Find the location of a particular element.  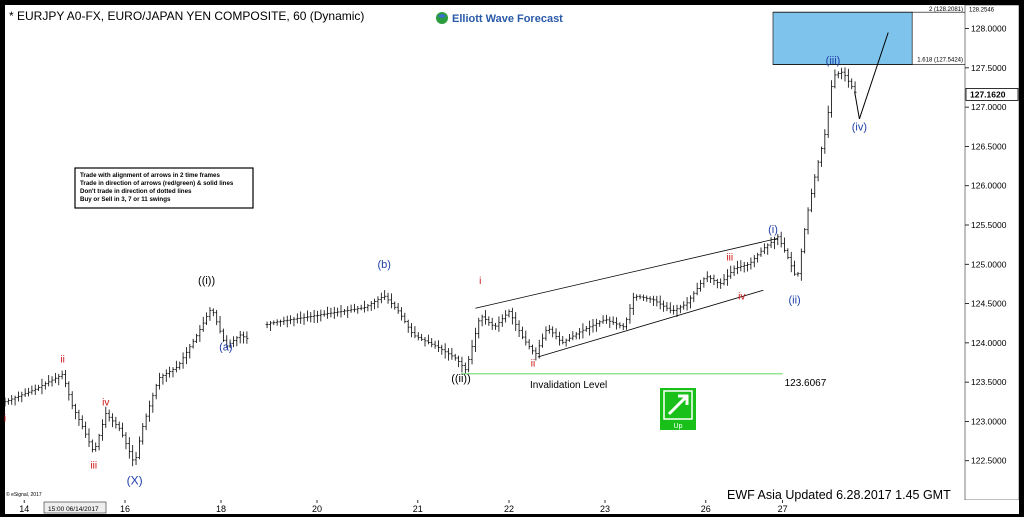

y-tick-label: 124.0000 is located at coordinates (989, 343).